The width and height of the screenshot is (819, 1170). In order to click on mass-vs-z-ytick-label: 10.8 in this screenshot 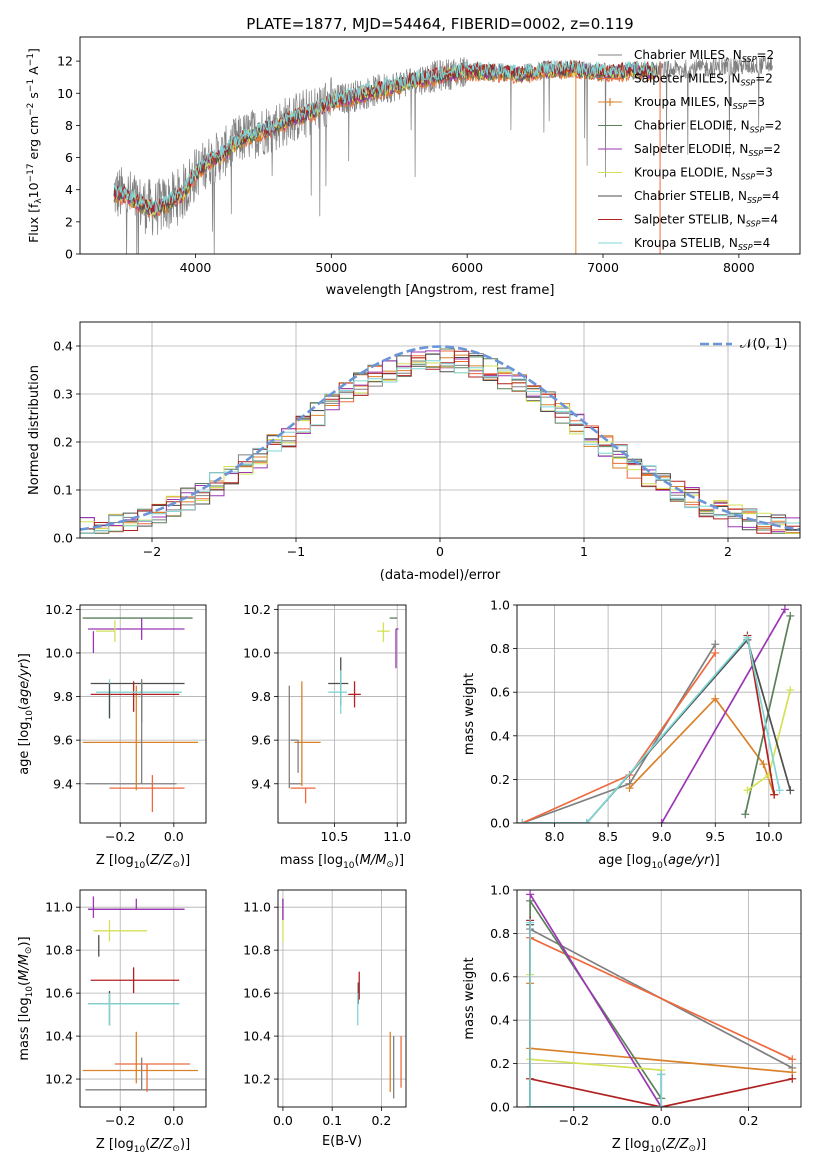, I will do `click(59, 950)`.